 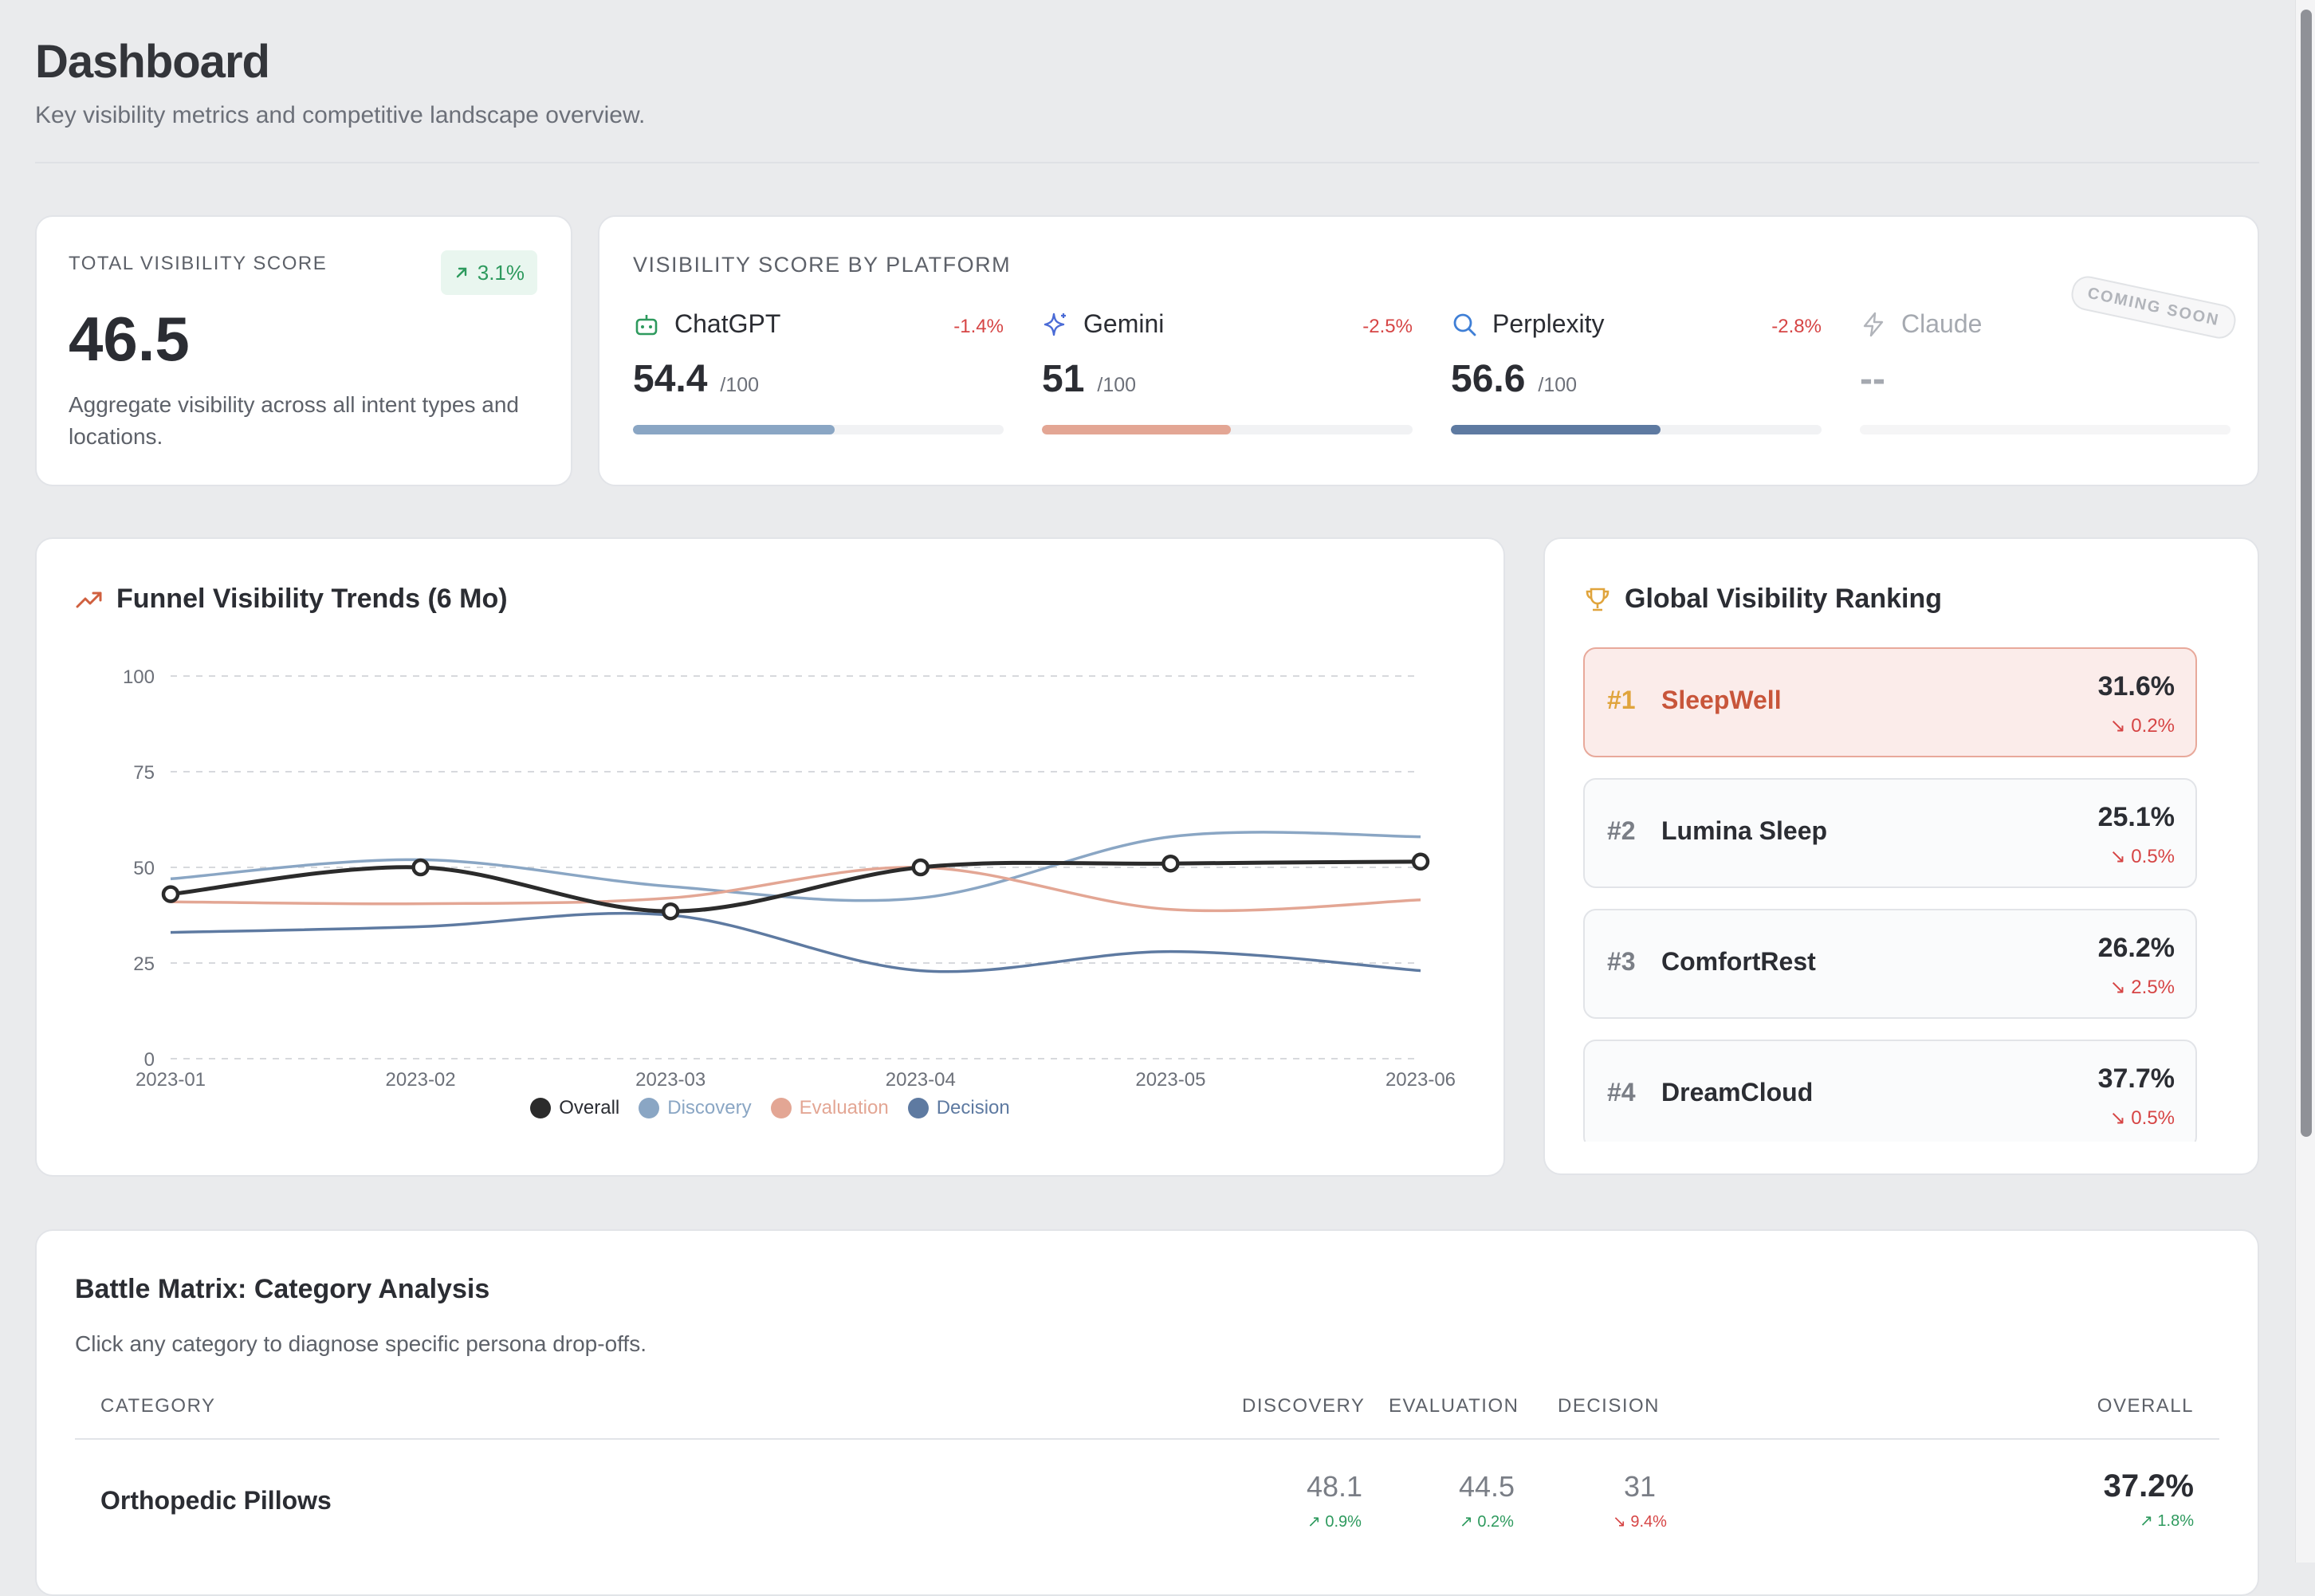 What do you see at coordinates (2136, 686) in the screenshot?
I see `rank-percentage: 31.6%` at bounding box center [2136, 686].